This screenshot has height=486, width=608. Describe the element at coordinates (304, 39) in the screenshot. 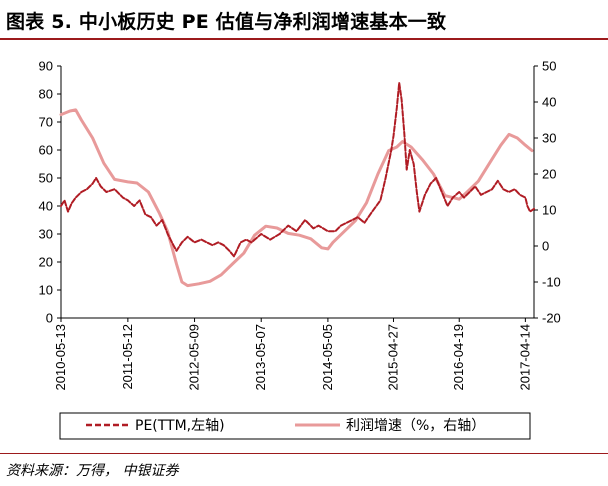

I see `title-rule` at that location.